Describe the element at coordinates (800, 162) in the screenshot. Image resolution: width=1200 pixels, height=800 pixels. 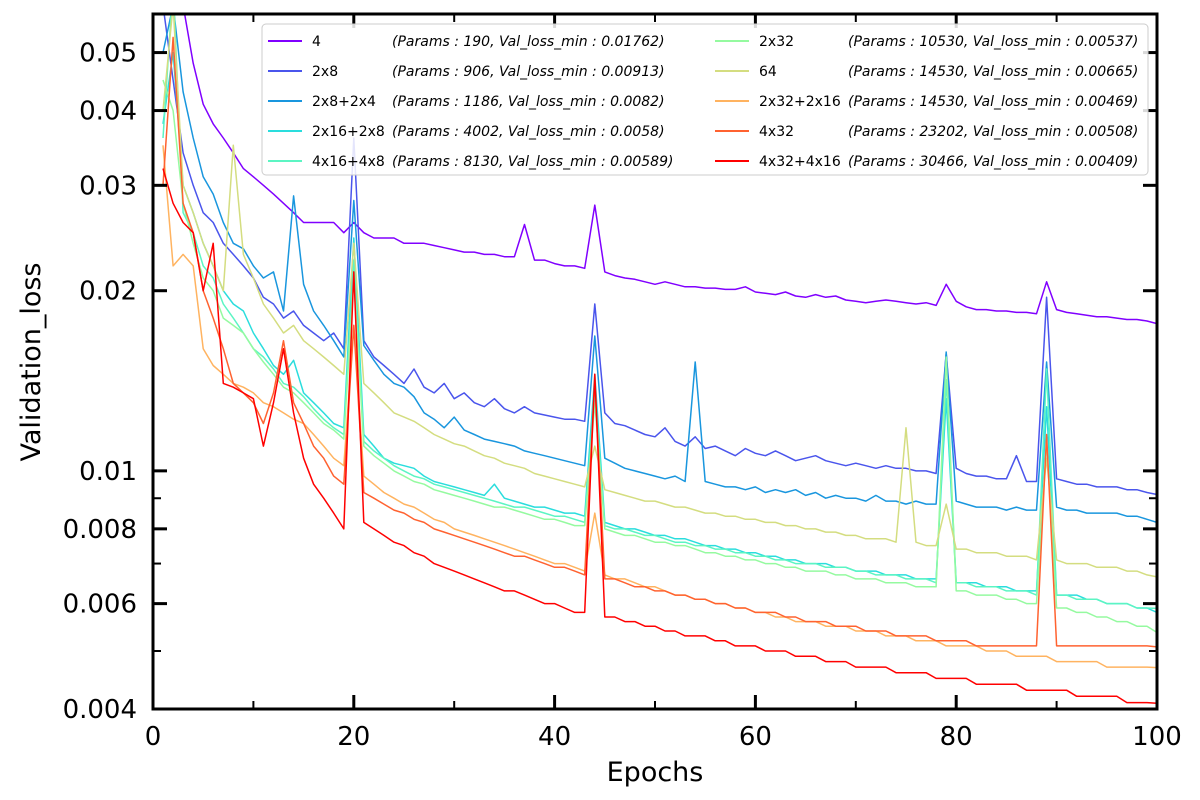
I see `legend-label: 4x32+4x16` at that location.